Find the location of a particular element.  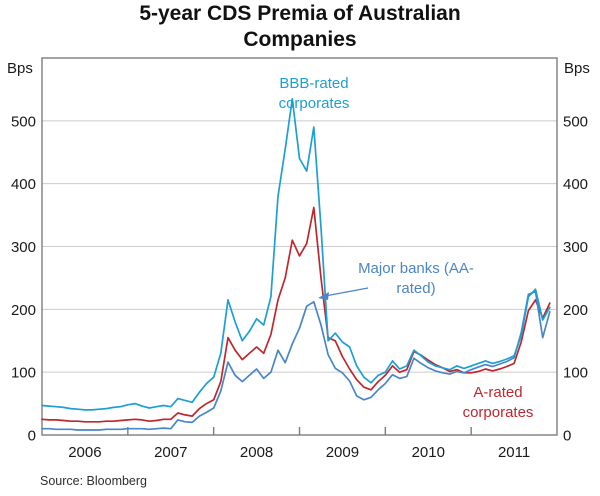

y-axis-label-left-300: 300 is located at coordinates (23, 247).